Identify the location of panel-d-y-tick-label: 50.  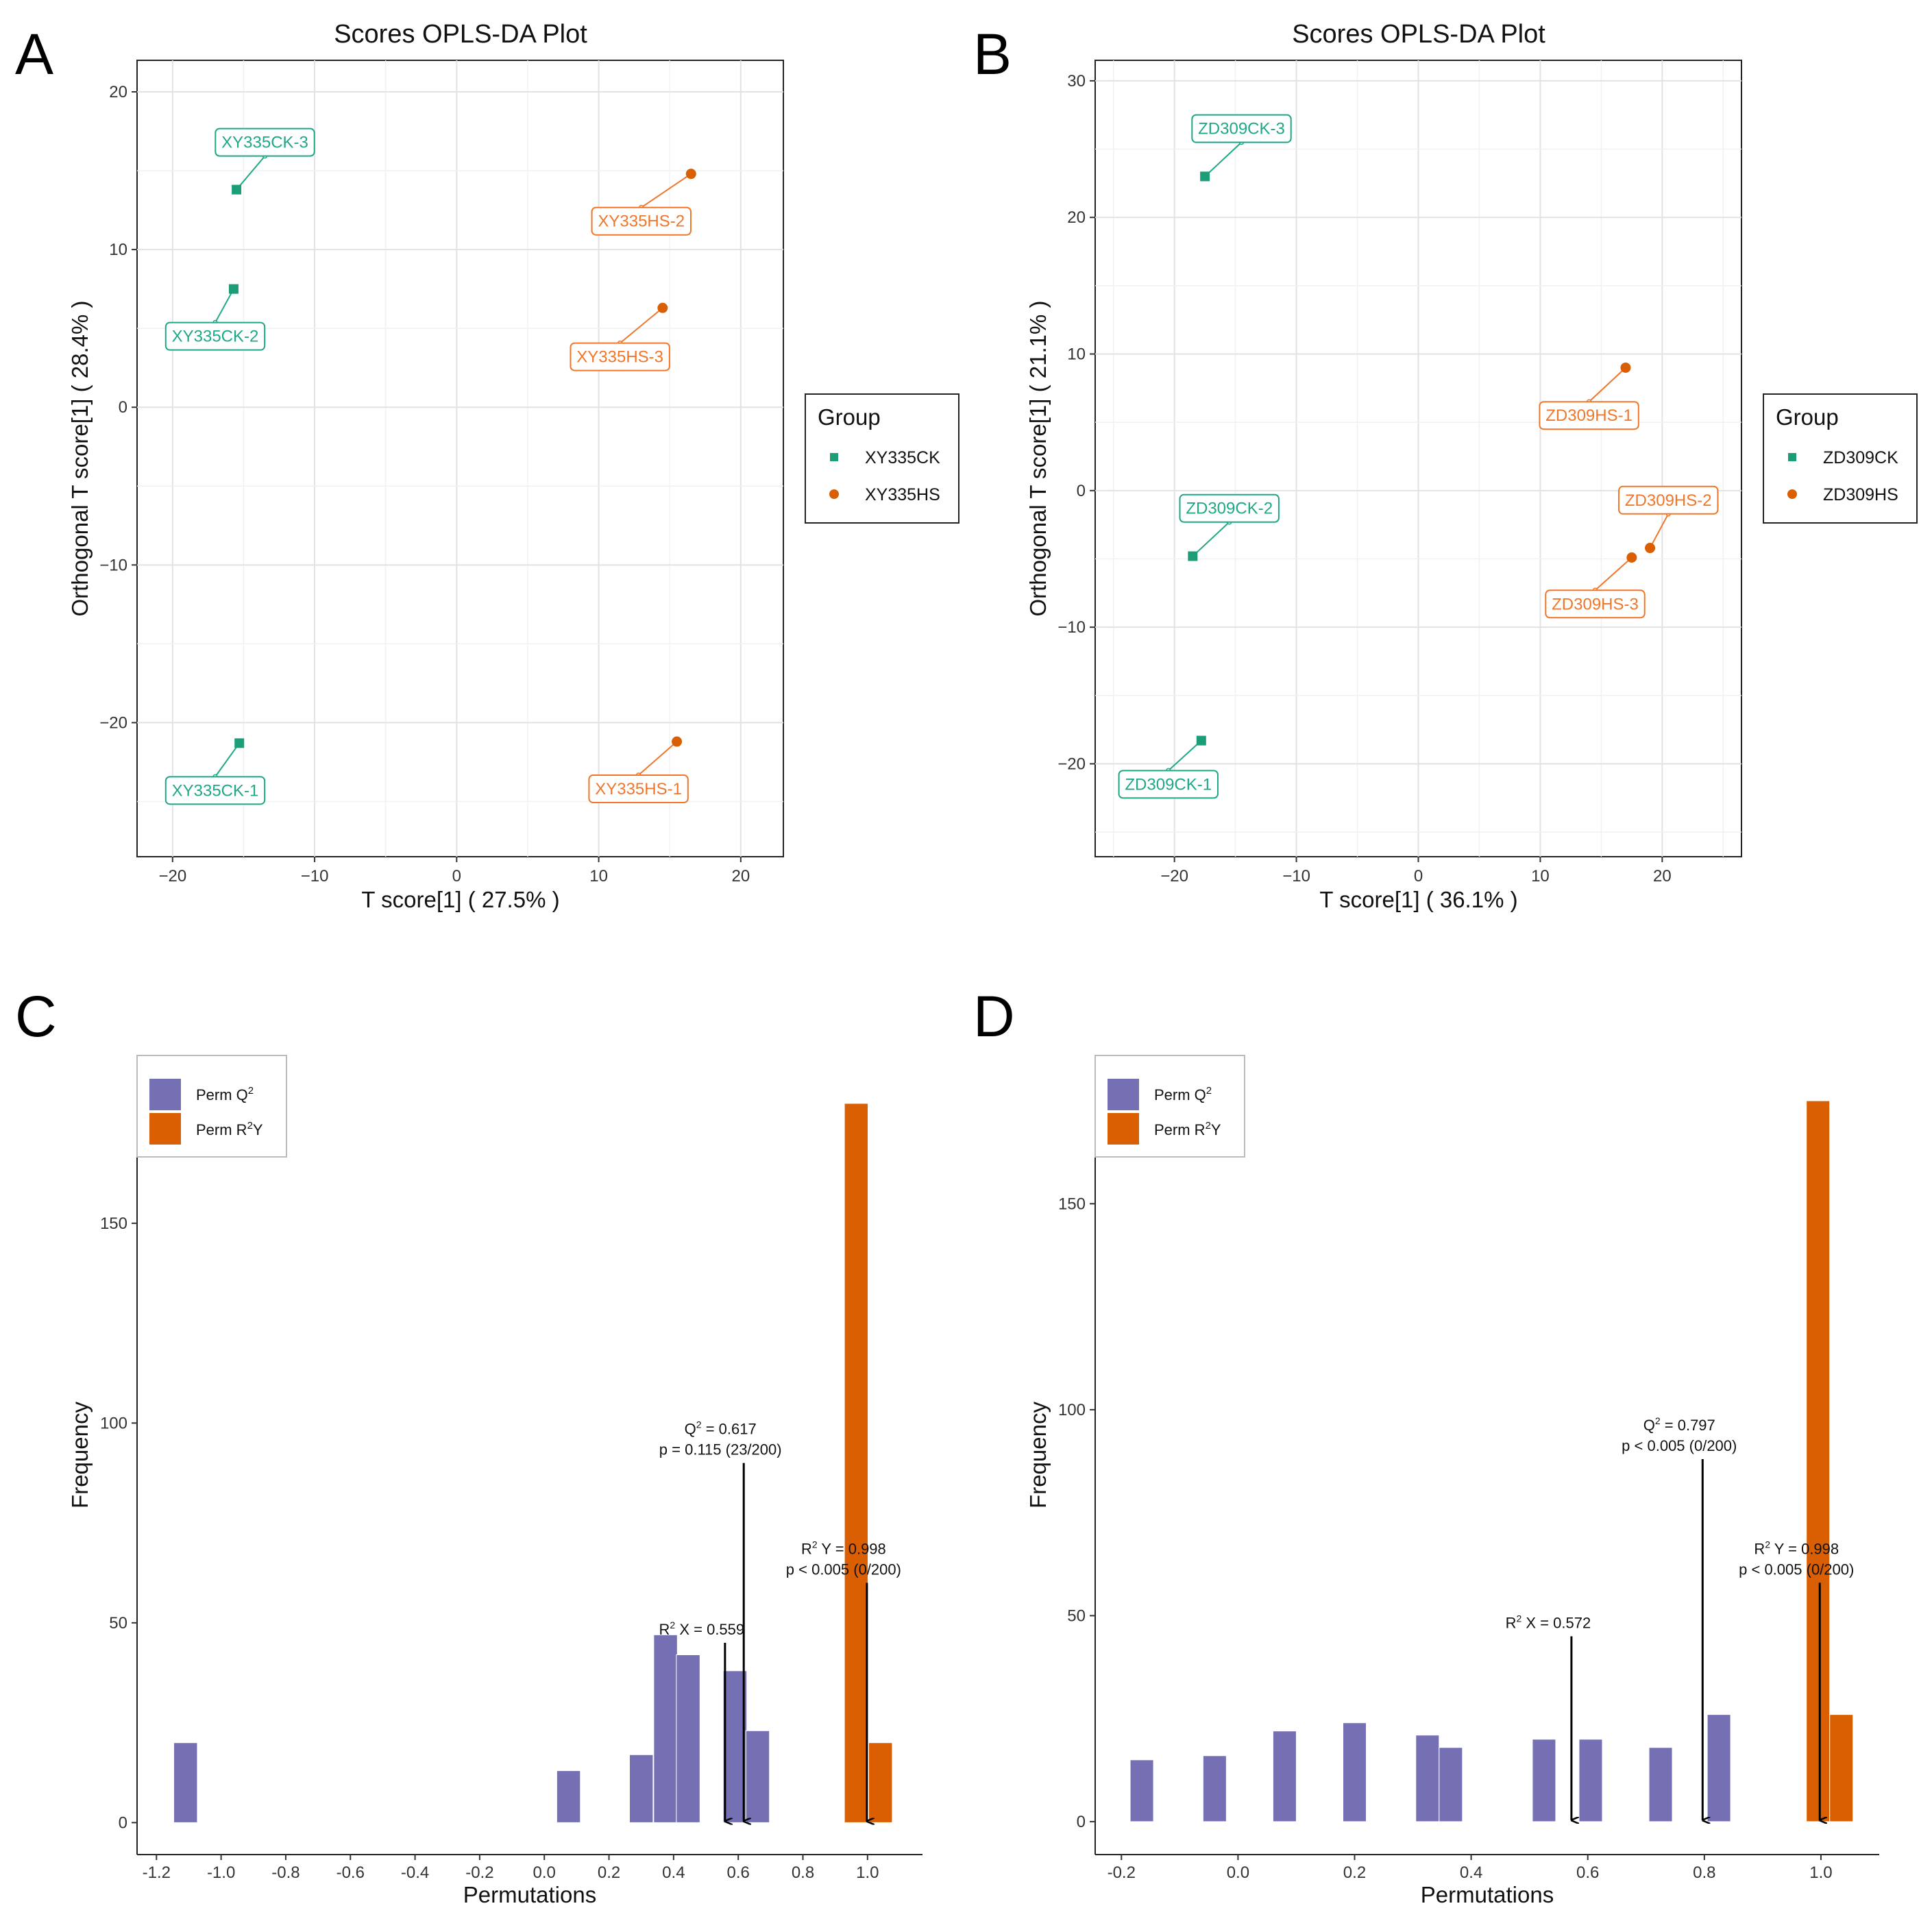
(1076, 1615).